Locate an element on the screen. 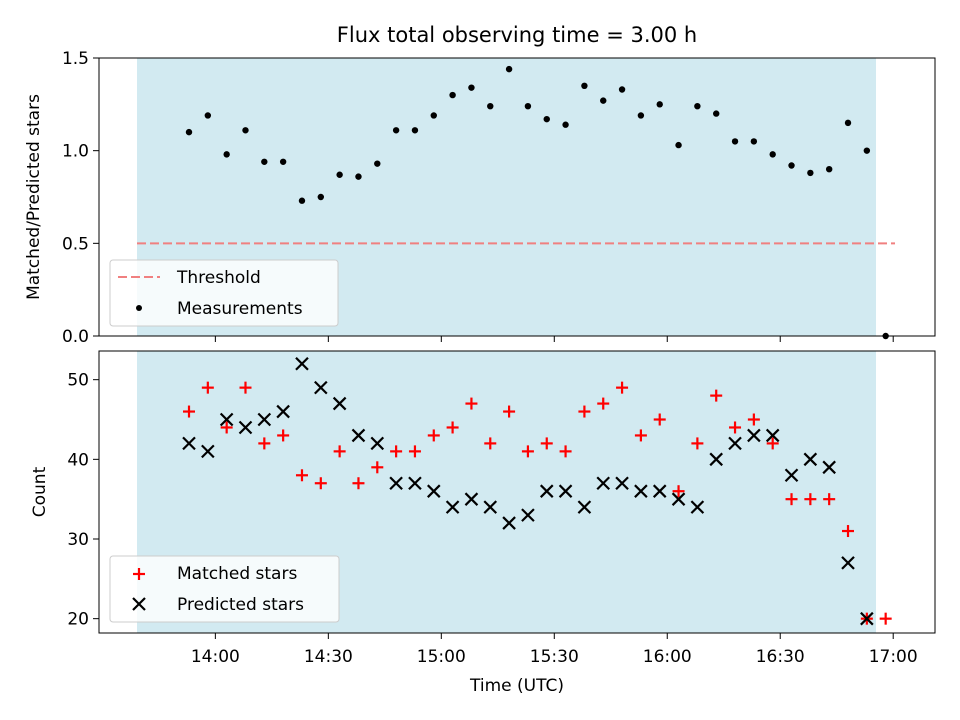  bottom-y-tick-label: 30 is located at coordinates (78, 540).